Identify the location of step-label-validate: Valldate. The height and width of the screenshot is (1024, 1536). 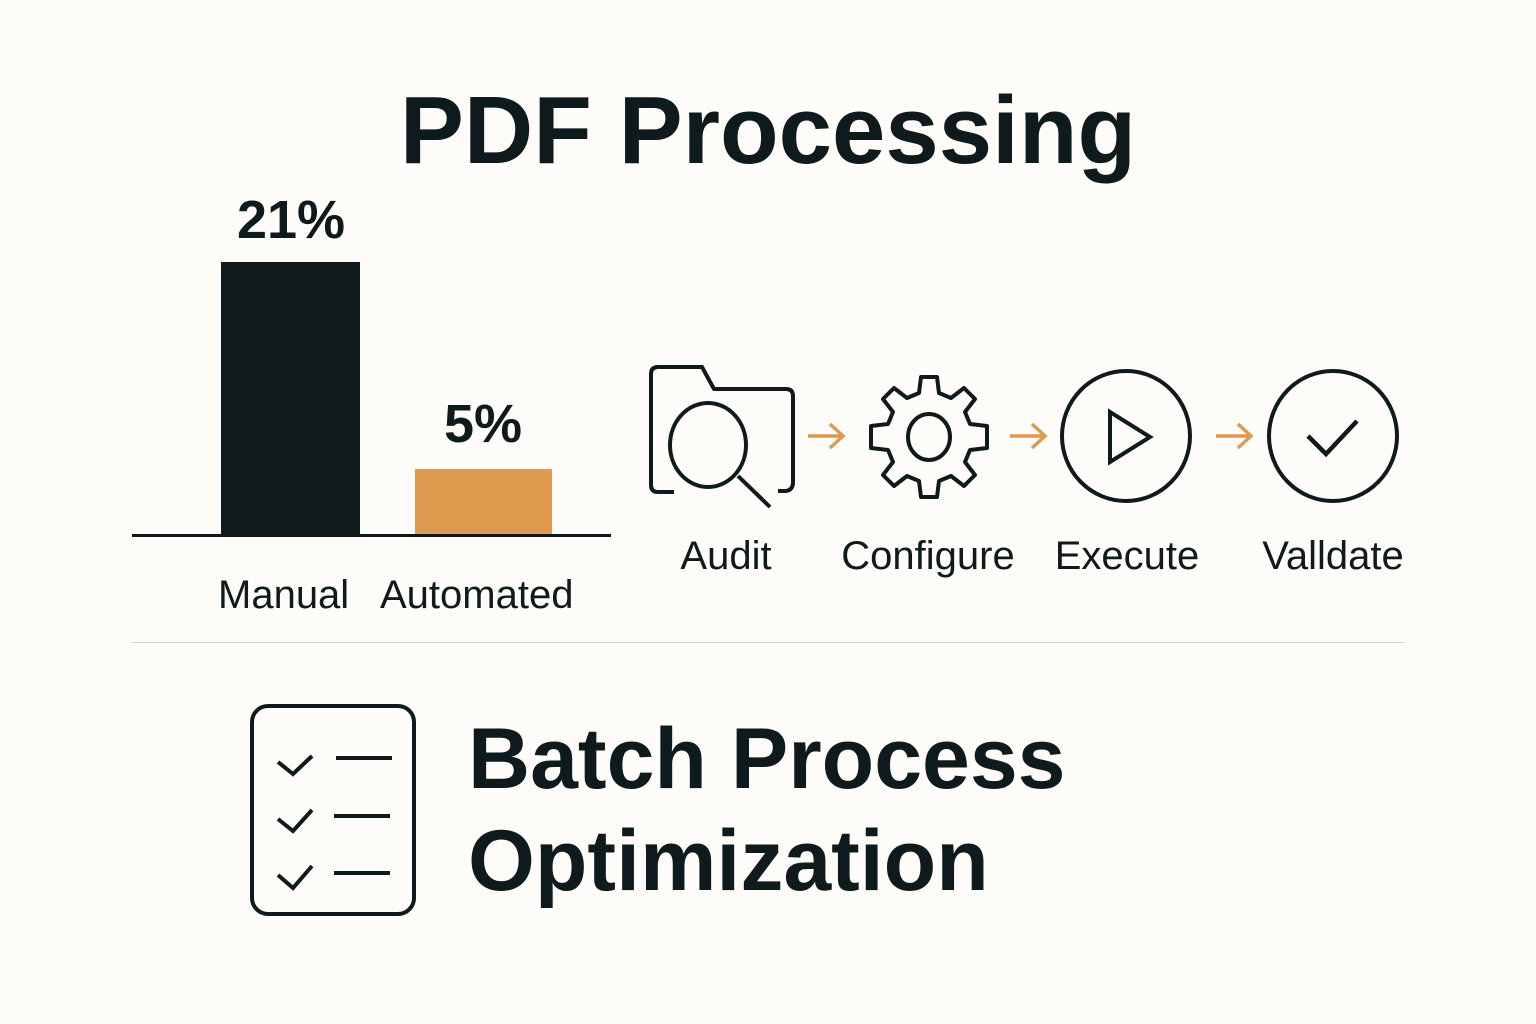
(1333, 556).